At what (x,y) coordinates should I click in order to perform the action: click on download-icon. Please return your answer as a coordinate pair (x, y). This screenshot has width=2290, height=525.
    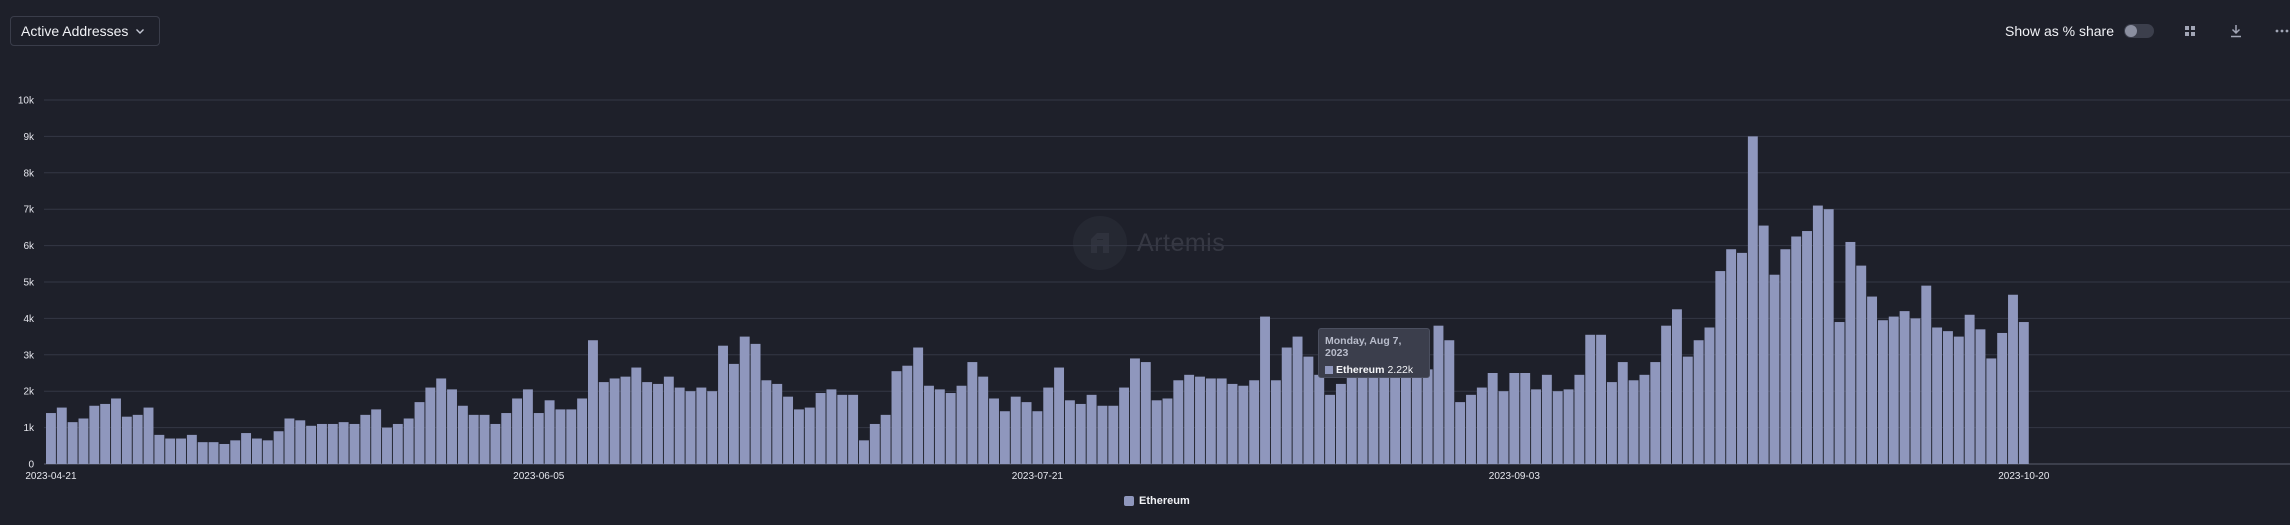
    Looking at the image, I should click on (2236, 31).